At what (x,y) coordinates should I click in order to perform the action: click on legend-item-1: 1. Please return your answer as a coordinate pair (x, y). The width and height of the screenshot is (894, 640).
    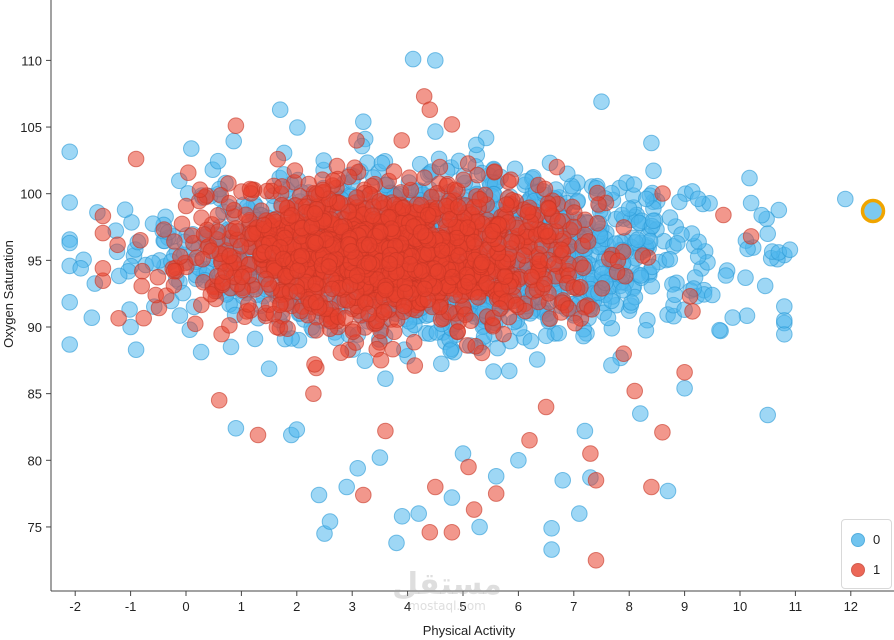
    Looking at the image, I should click on (865, 569).